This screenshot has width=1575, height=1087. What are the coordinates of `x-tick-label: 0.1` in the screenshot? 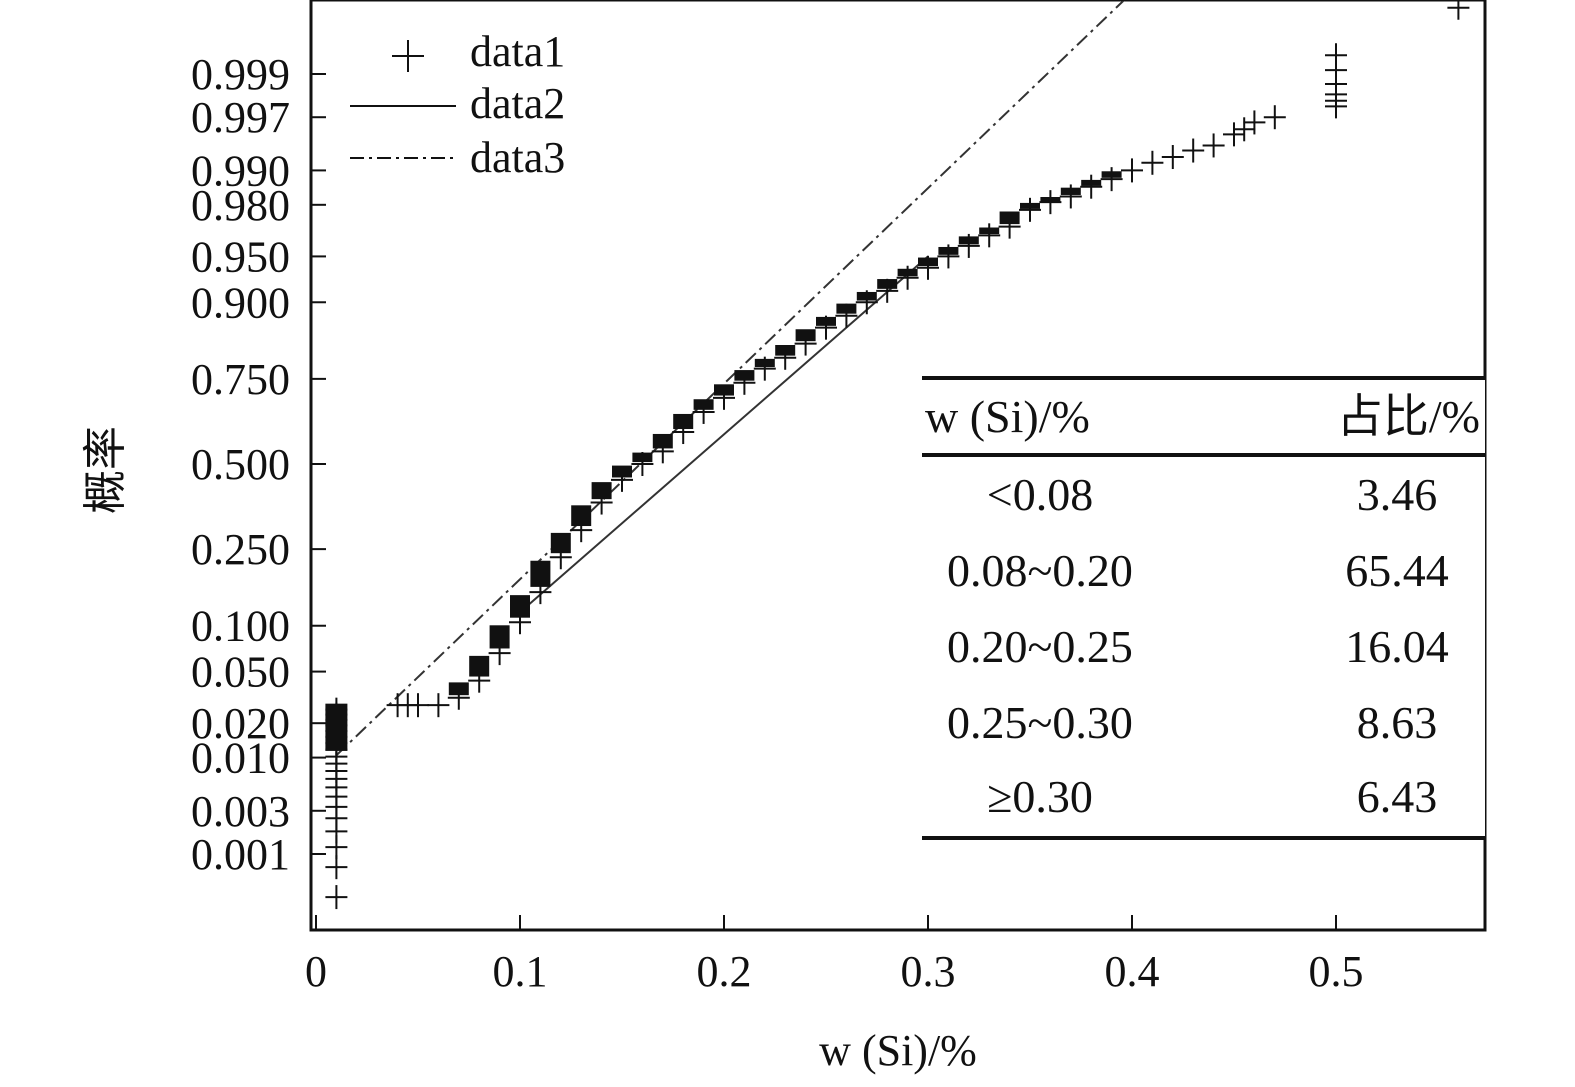 It's located at (520, 971).